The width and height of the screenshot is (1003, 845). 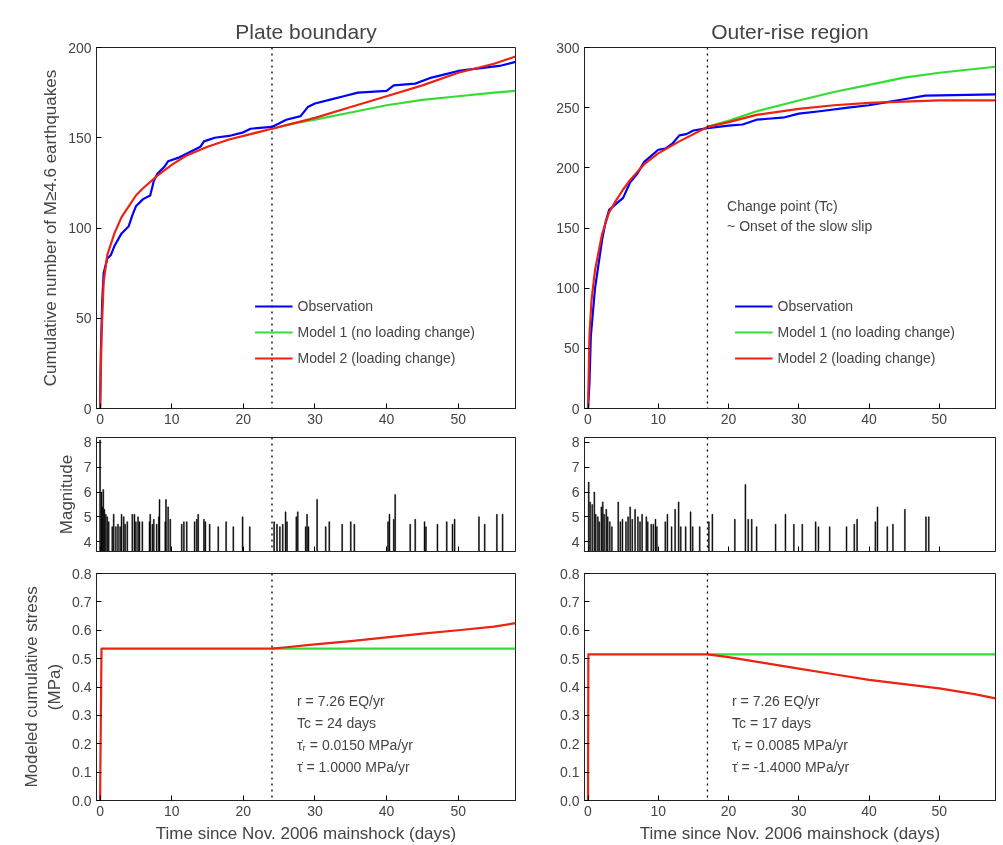 I want to click on annotation: Tc = 17 days, so click(x=772, y=722).